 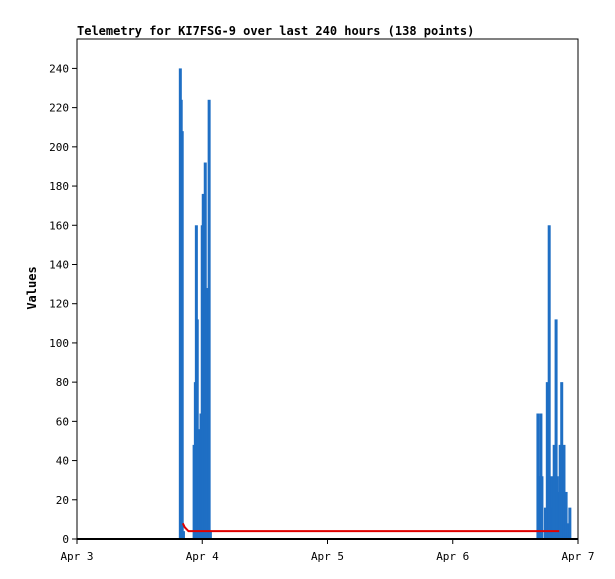 What do you see at coordinates (32, 287) in the screenshot?
I see `y-axis-label: Values` at bounding box center [32, 287].